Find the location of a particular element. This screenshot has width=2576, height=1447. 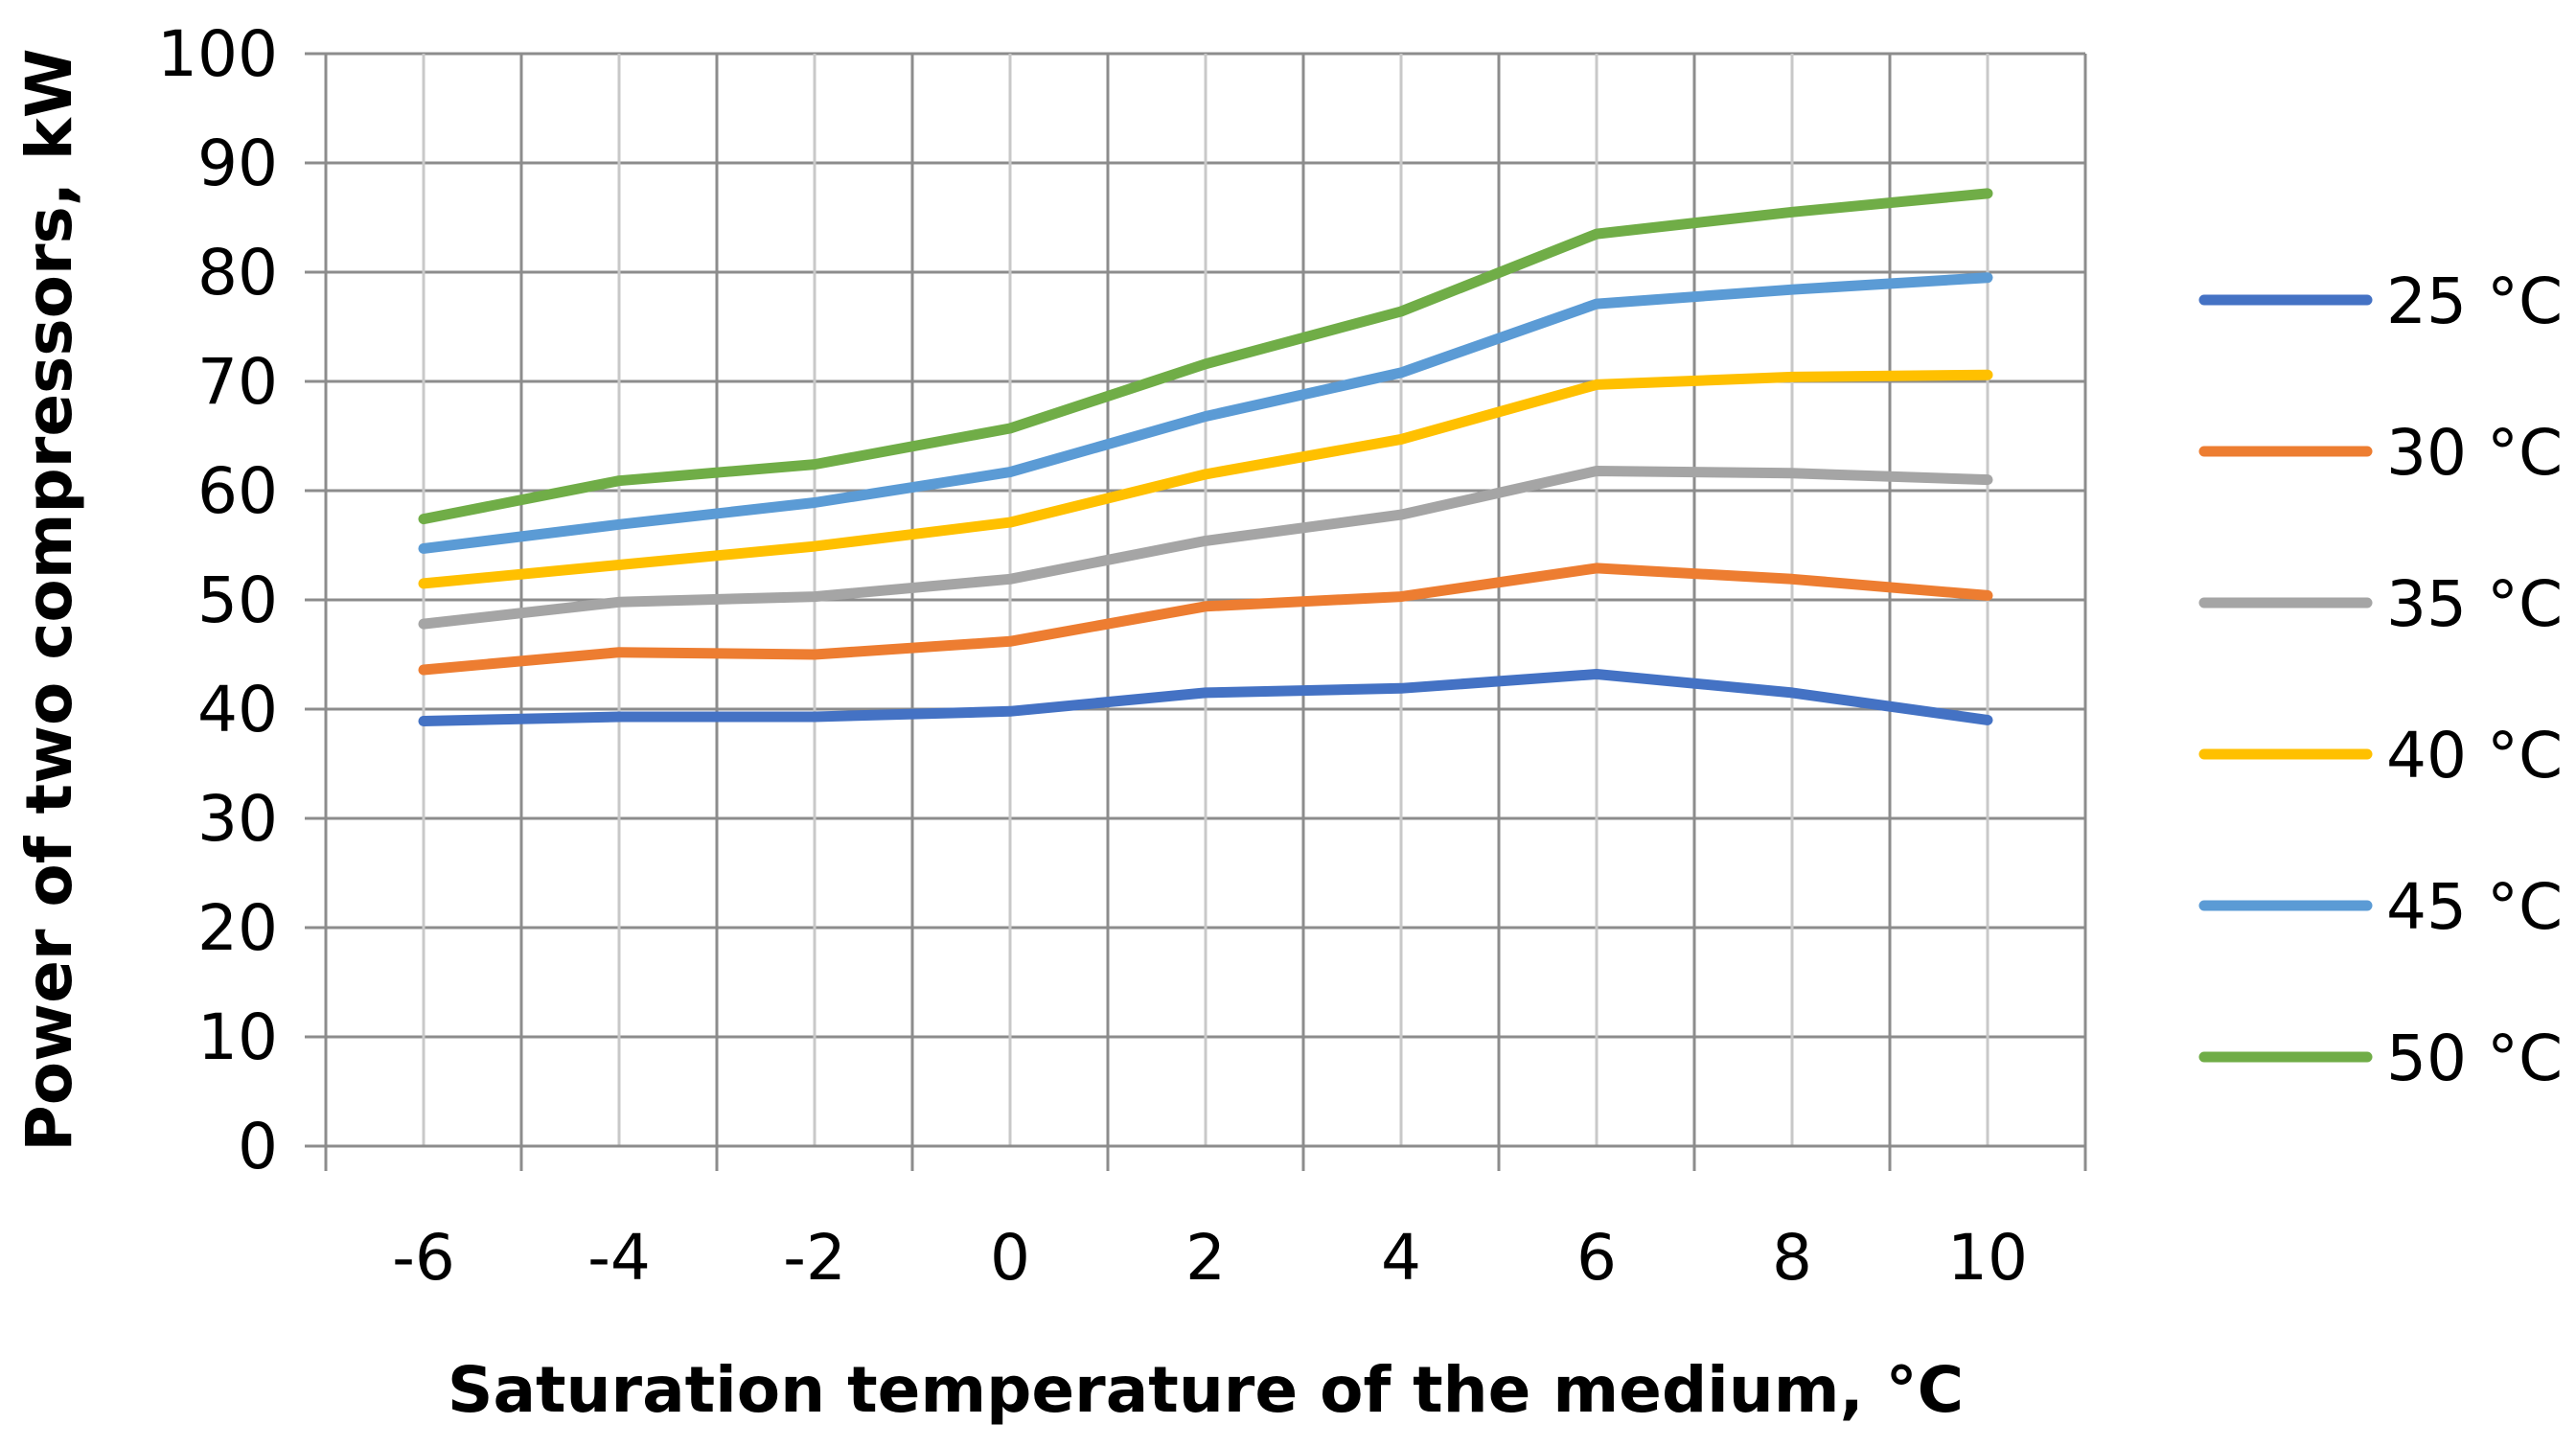

x-tick-label: 6 is located at coordinates (1596, 1258).